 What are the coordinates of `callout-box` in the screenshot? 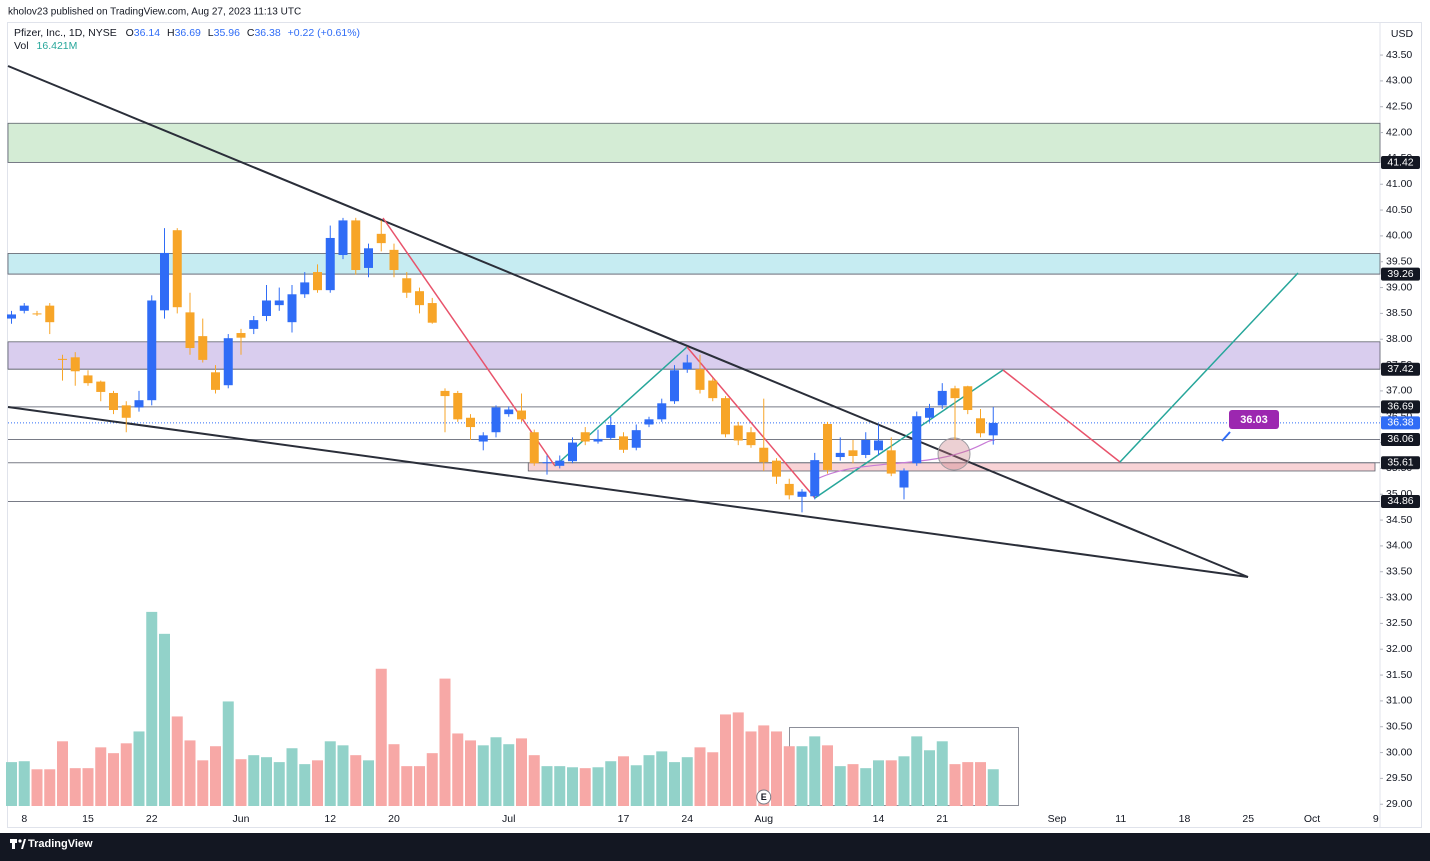 It's located at (1254, 419).